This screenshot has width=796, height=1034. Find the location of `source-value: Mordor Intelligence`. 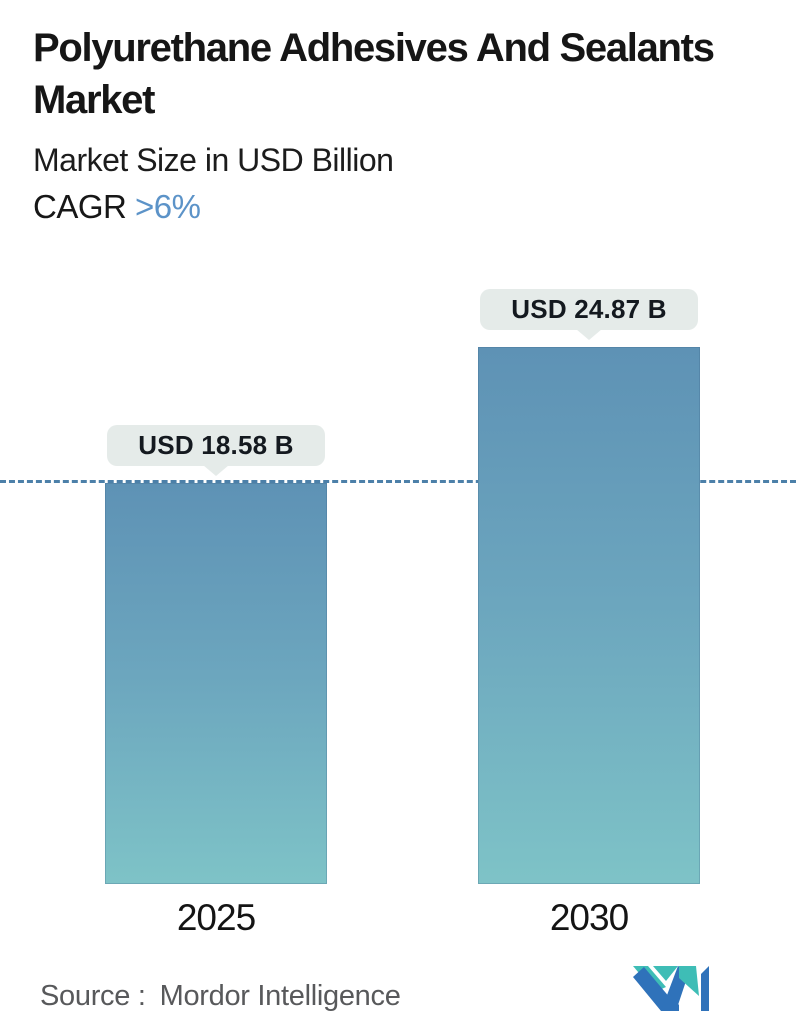

source-value: Mordor Intelligence is located at coordinates (280, 996).